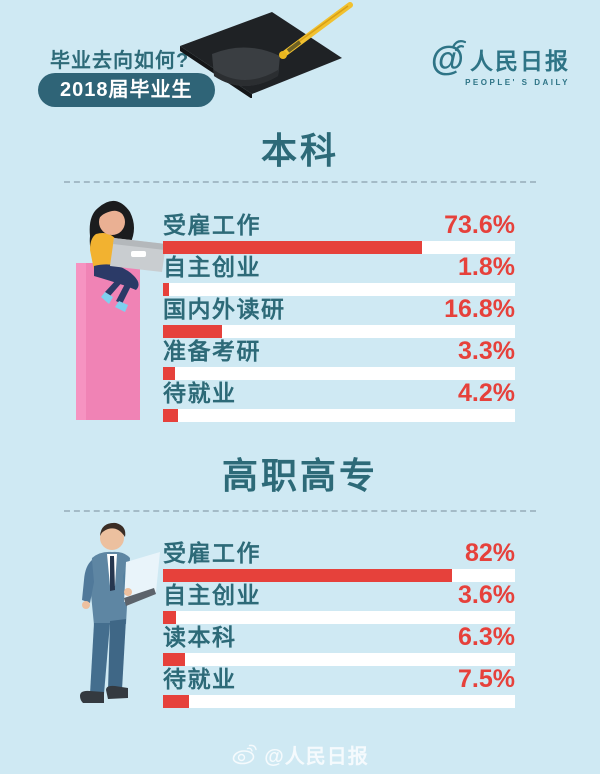  Describe the element at coordinates (339, 232) in the screenshot. I see `chart-row: 受雇工作 73.6%` at that location.